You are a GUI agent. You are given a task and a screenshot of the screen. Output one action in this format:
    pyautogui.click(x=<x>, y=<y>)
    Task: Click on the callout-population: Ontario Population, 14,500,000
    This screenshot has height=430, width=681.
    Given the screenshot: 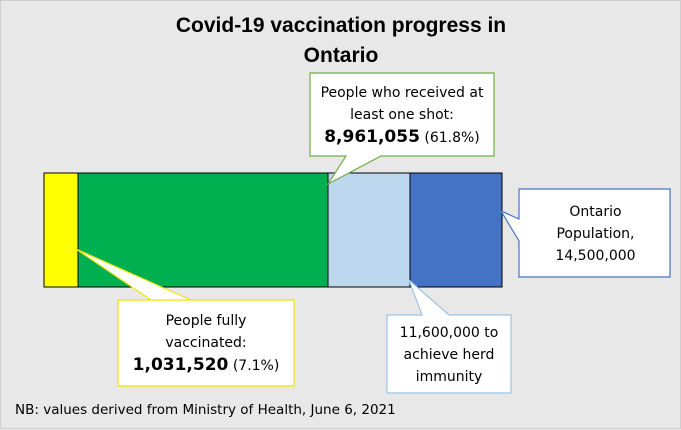 What is the action you would take?
    pyautogui.click(x=595, y=234)
    